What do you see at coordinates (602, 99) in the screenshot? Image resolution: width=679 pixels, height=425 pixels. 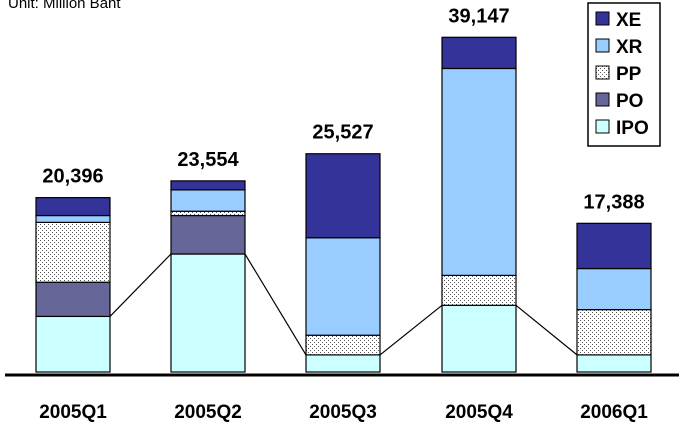 I see `legend-swatch-po` at bounding box center [602, 99].